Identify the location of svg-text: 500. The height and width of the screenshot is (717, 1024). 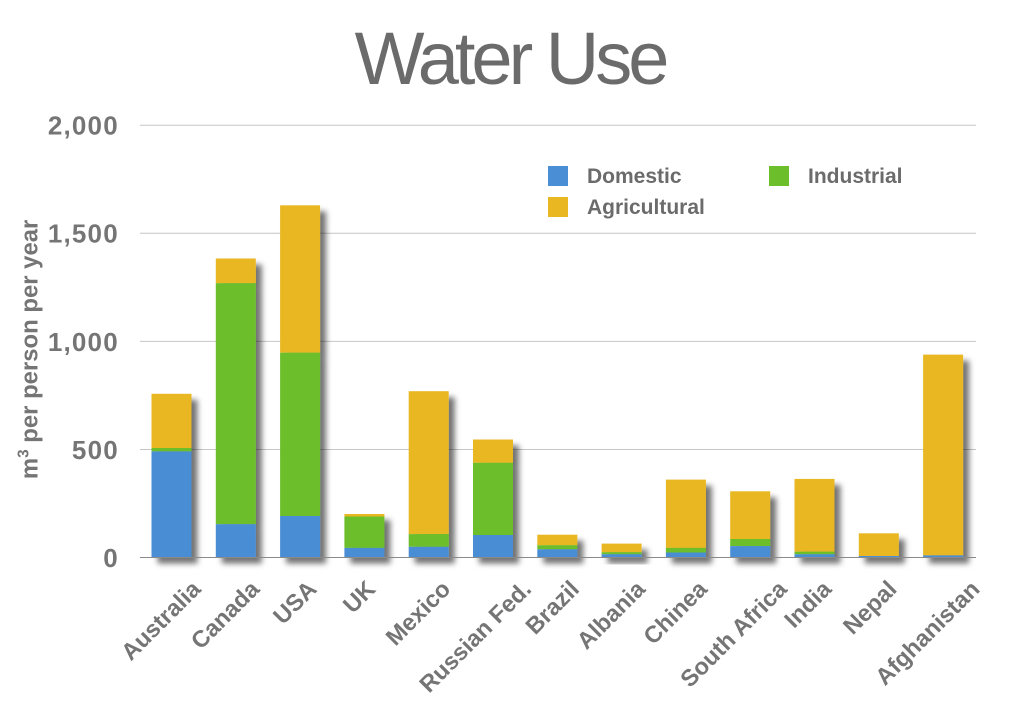
(95, 450).